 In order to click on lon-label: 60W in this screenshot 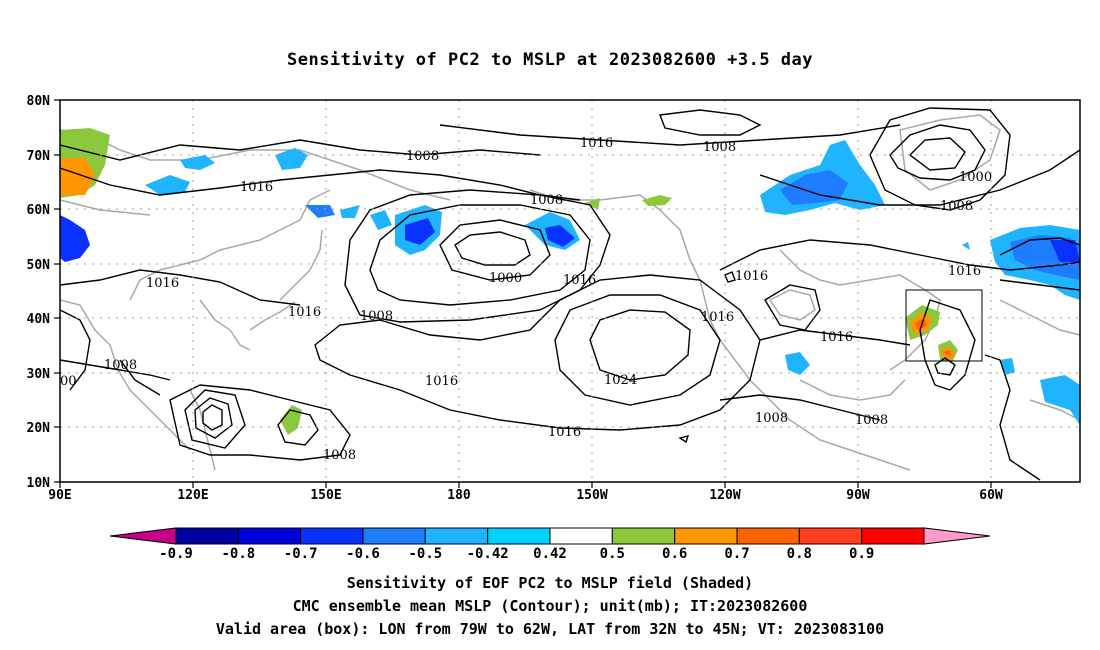, I will do `click(991, 495)`.